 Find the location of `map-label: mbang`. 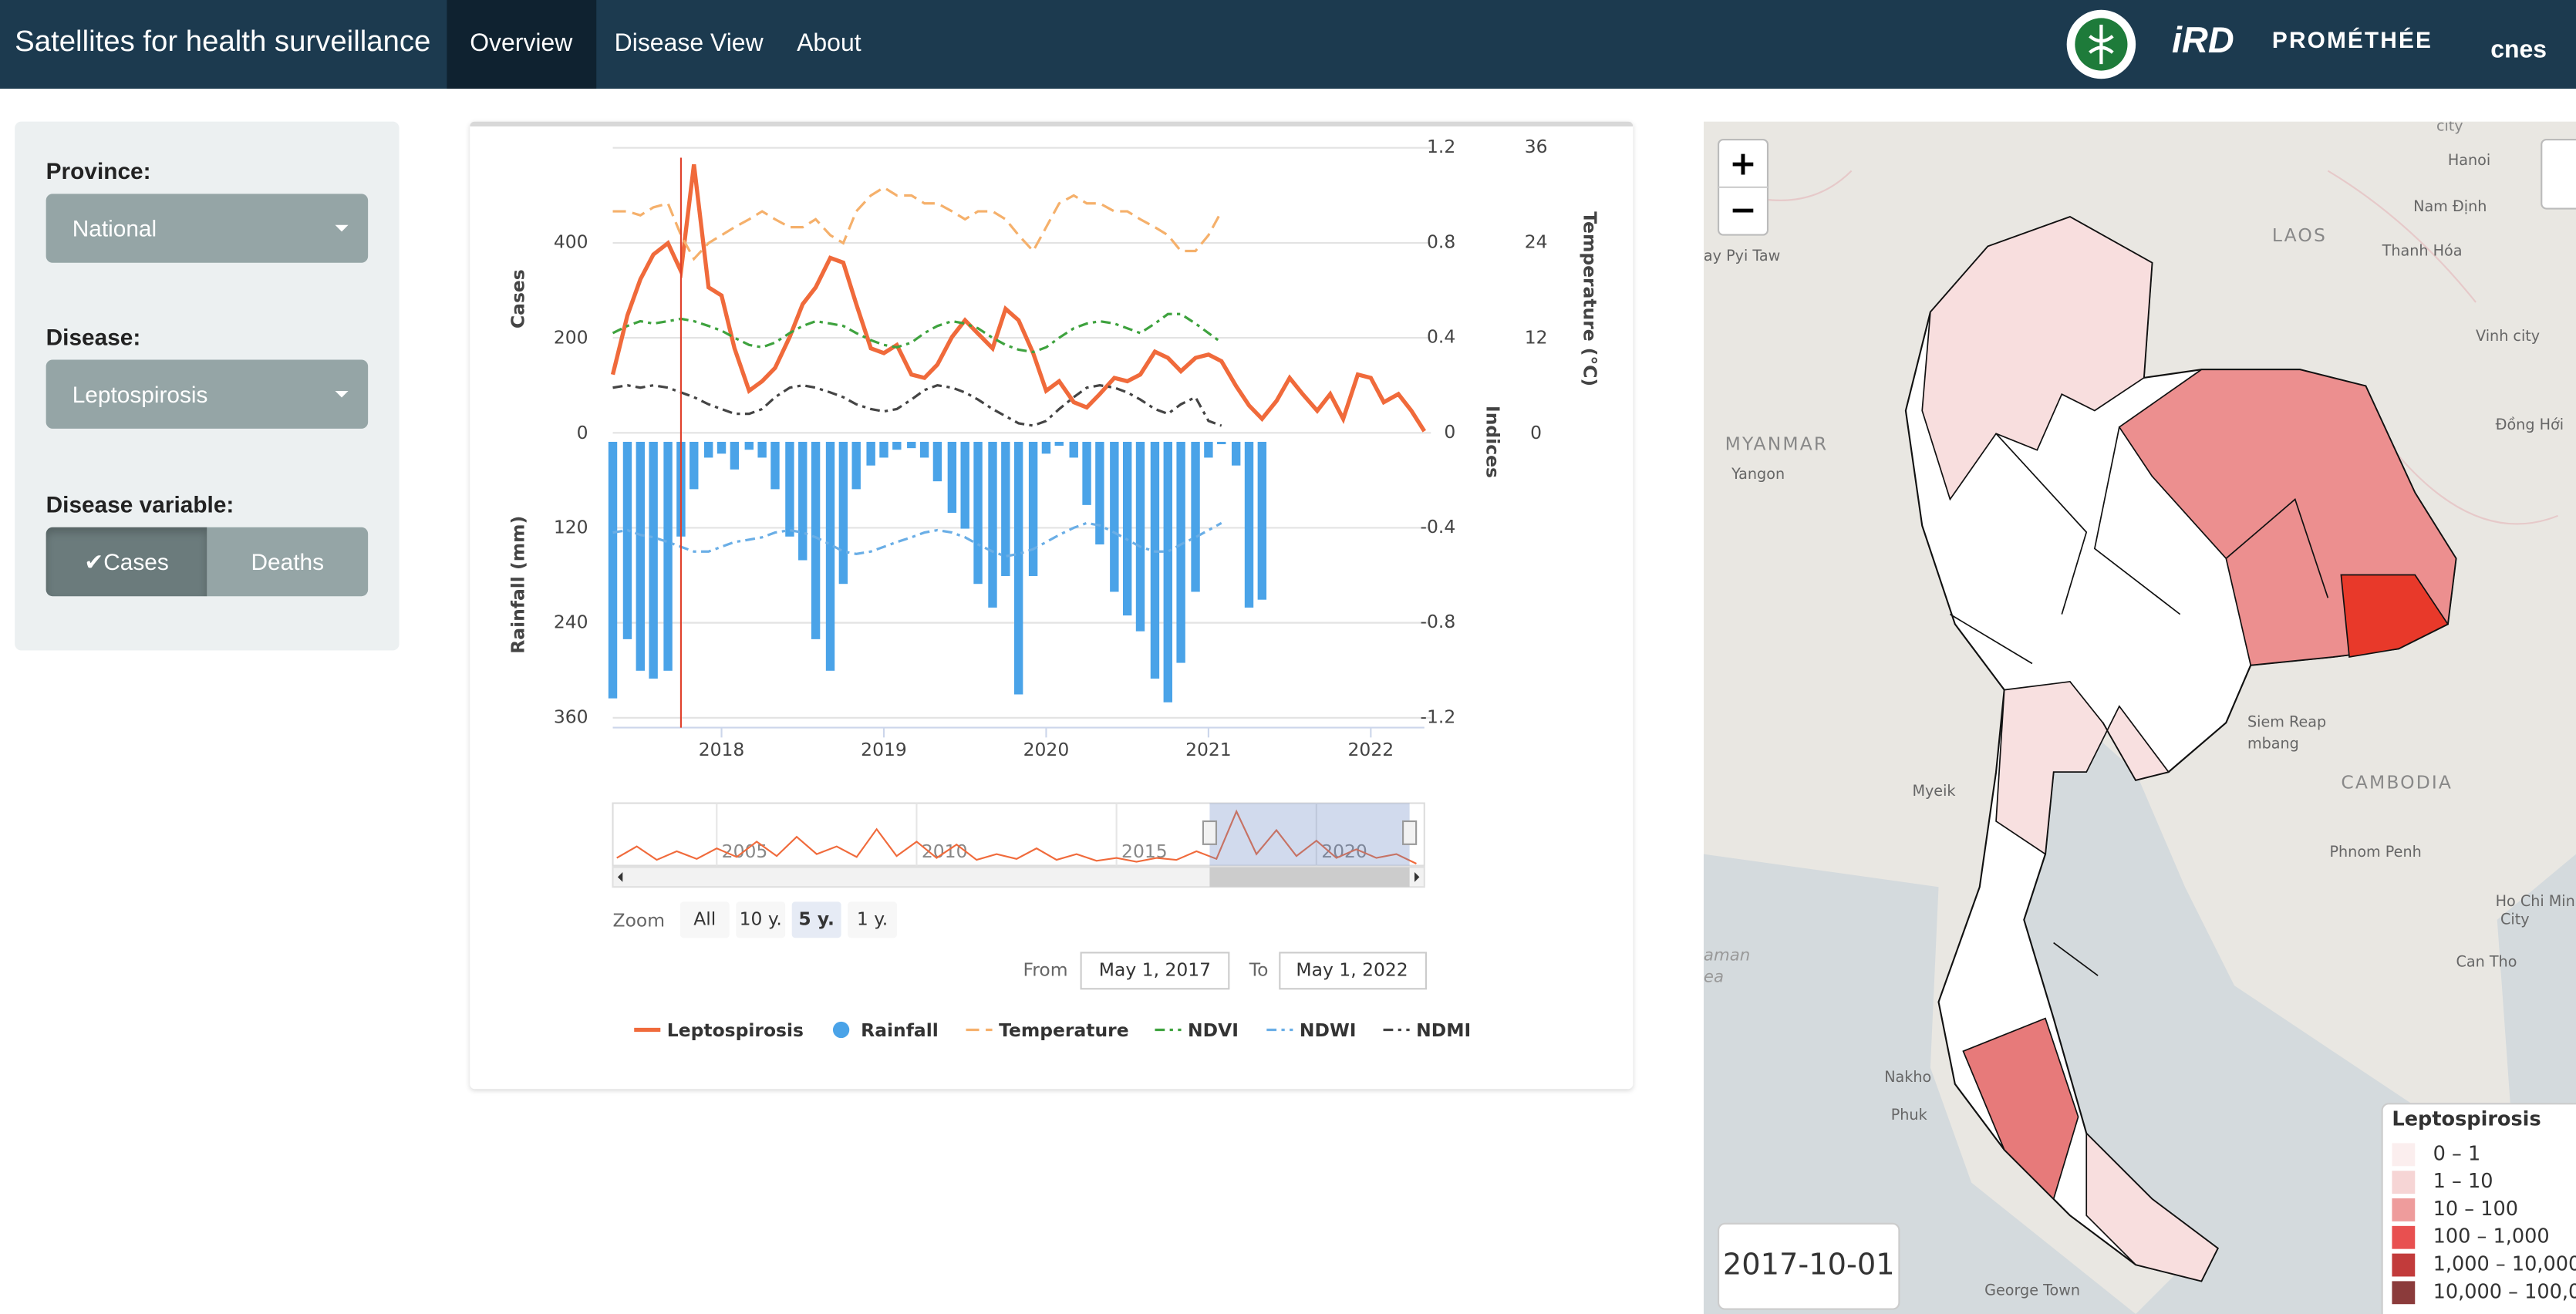

map-label: mbang is located at coordinates (2273, 743).